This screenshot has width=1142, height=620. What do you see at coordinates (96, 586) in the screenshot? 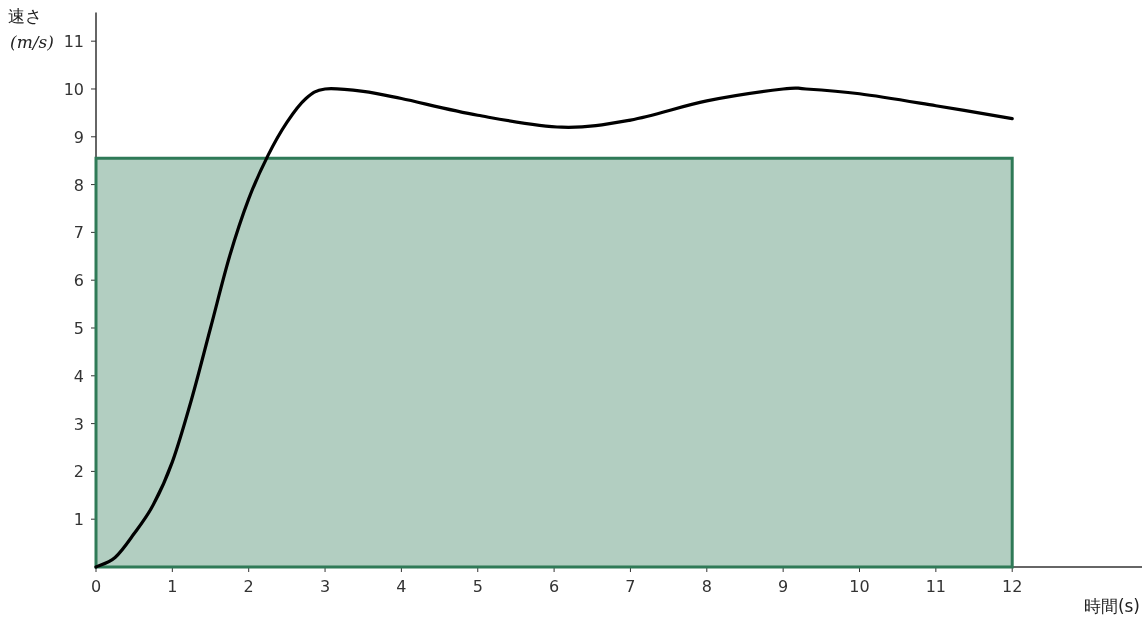
I see `x-tick-label: 0` at bounding box center [96, 586].